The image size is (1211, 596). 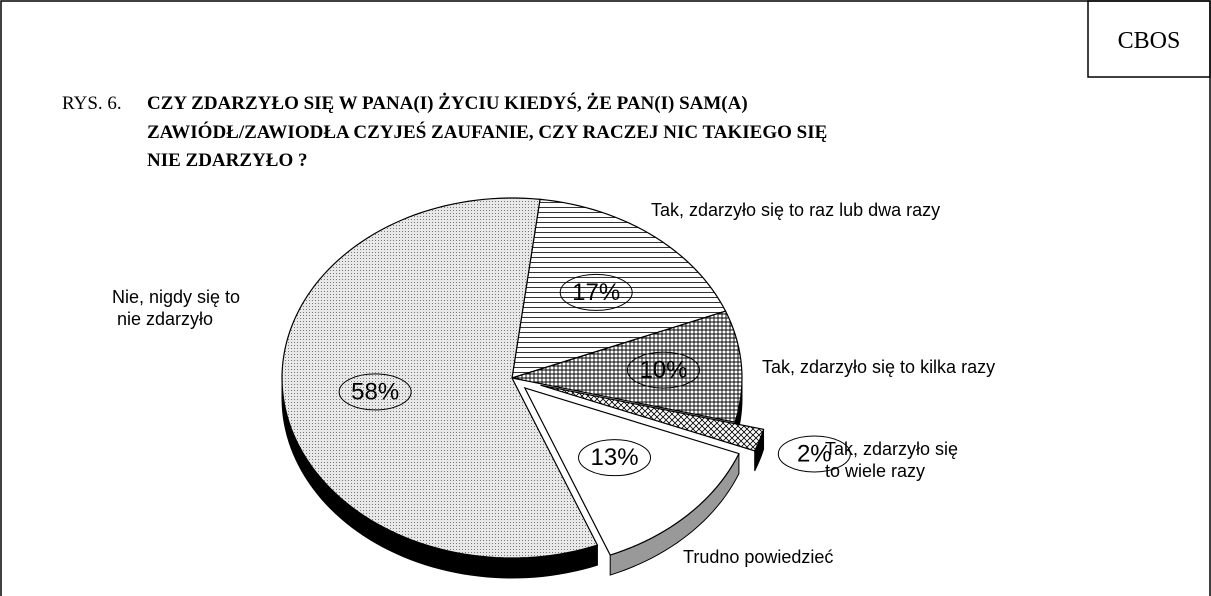 I want to click on value-label: 2%, so click(x=814, y=453).